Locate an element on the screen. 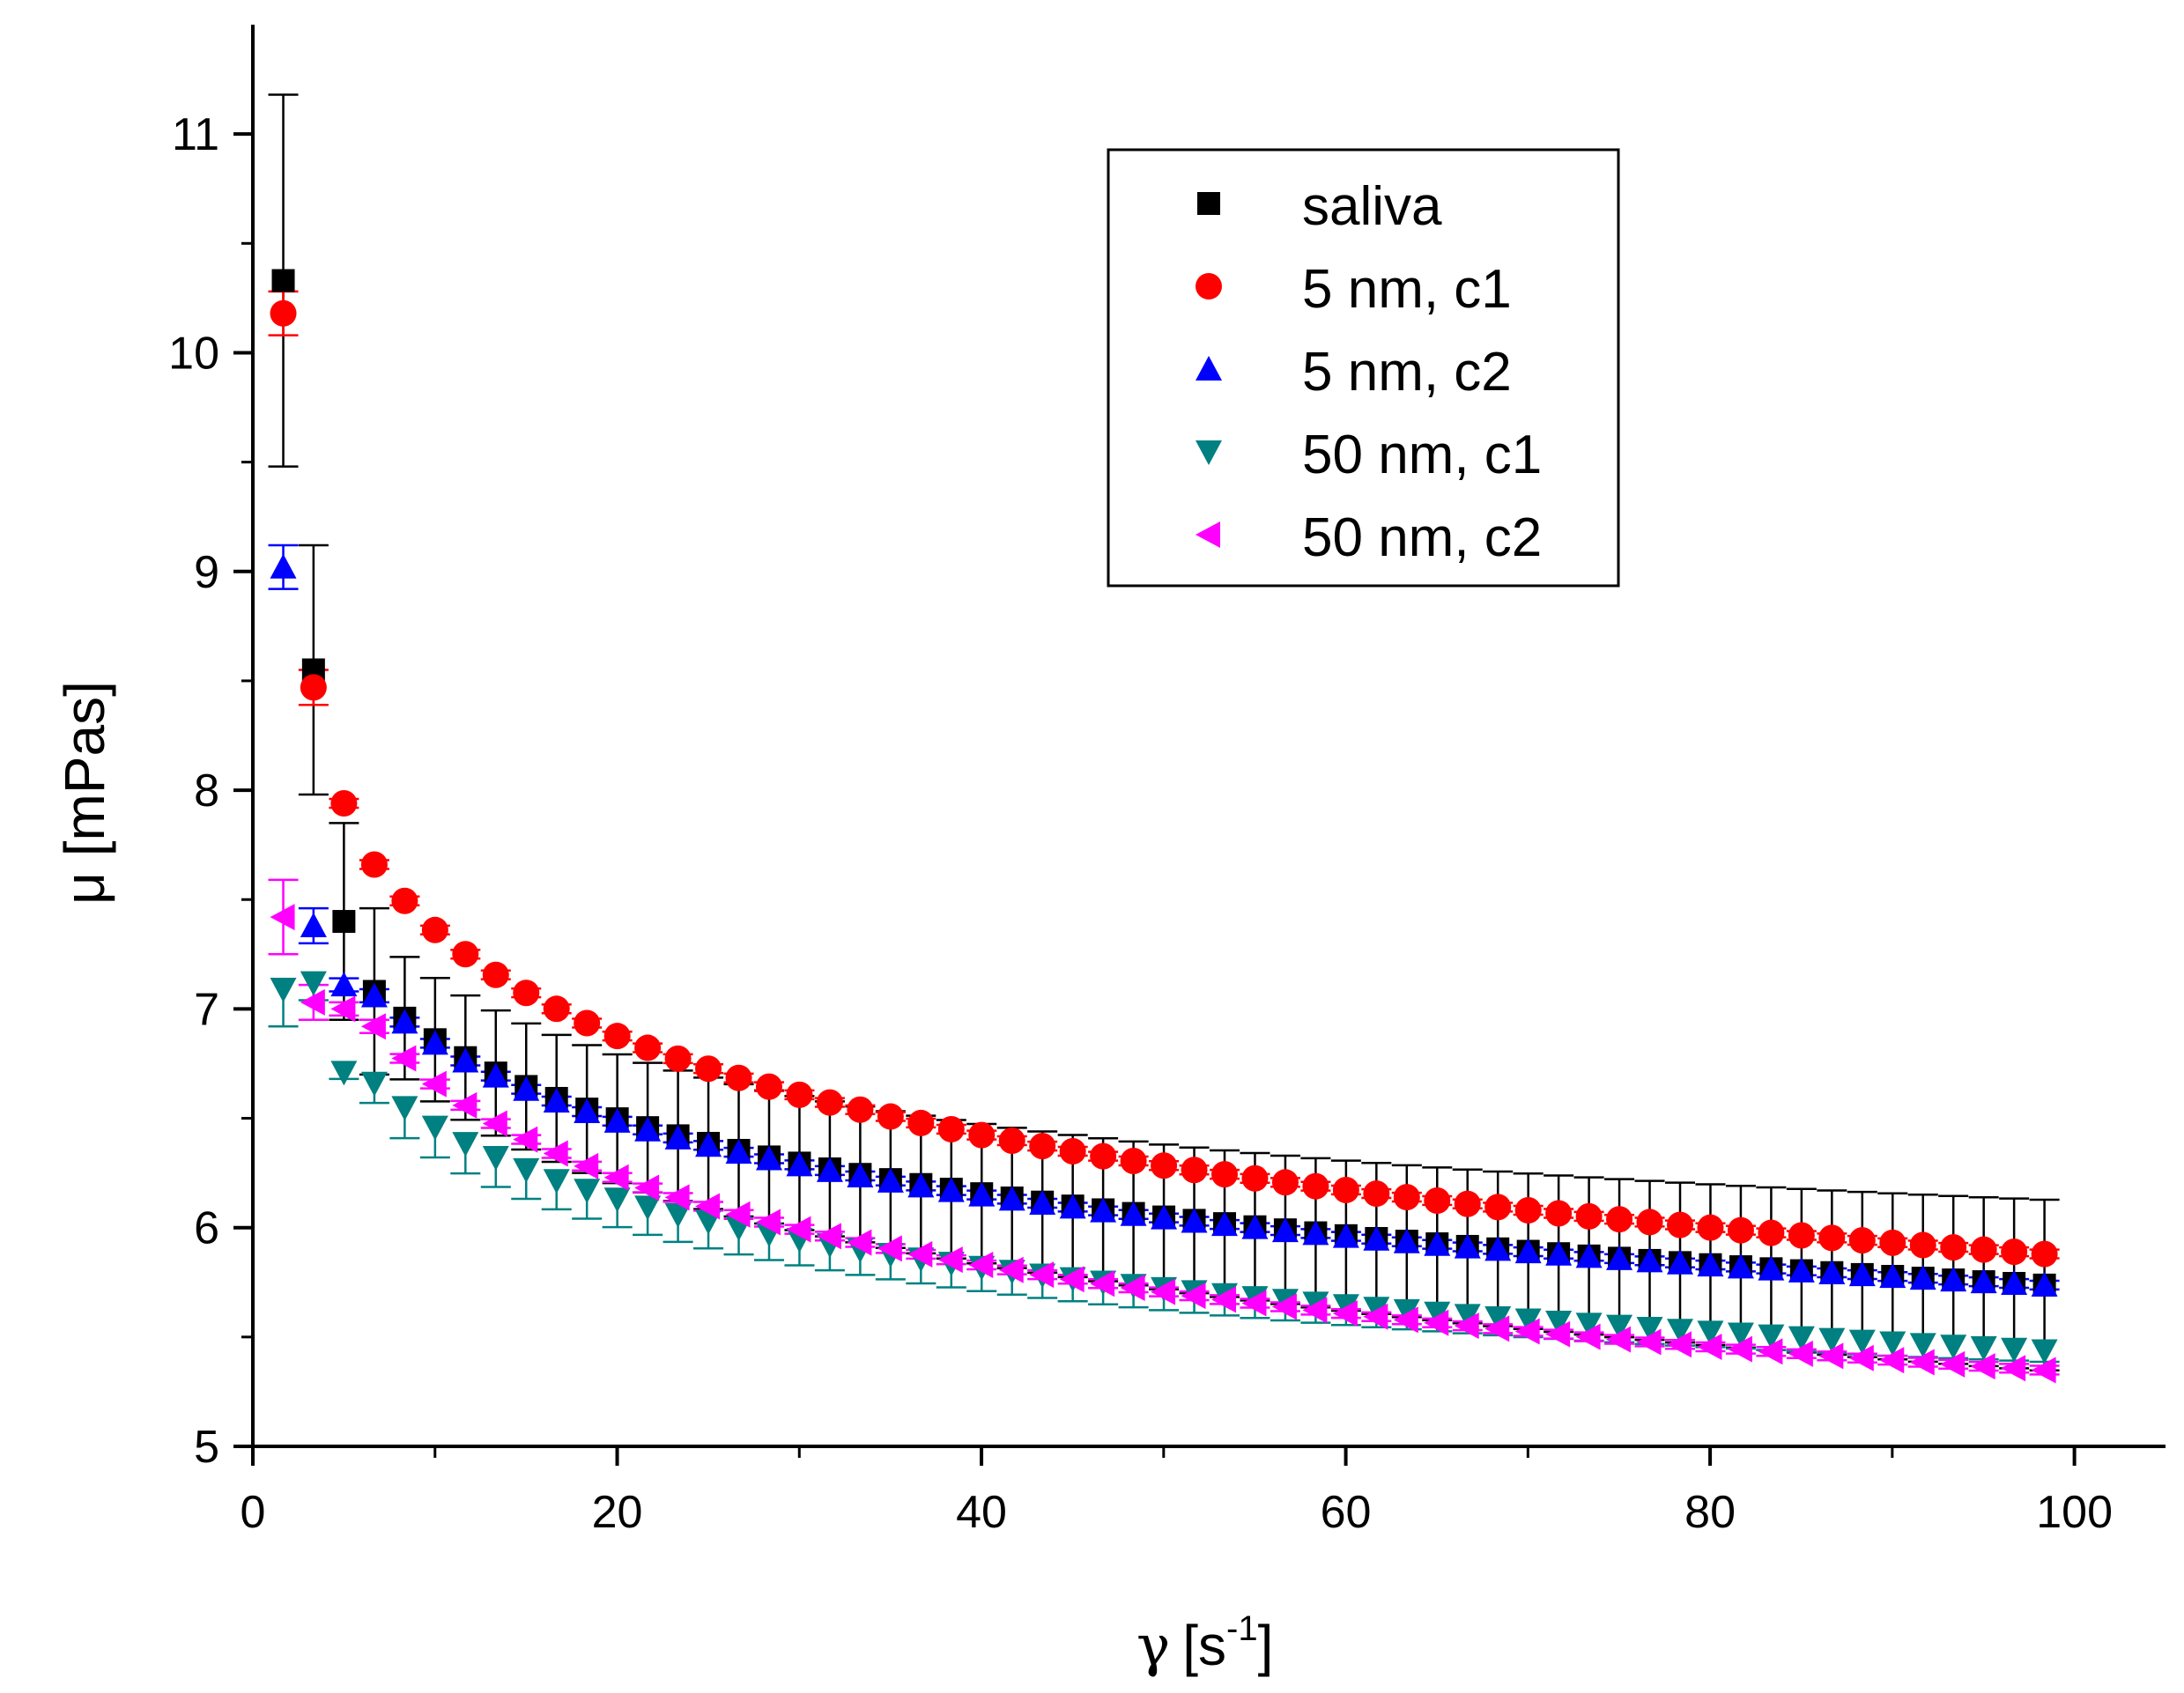 The image size is (2184, 1693). x-ticks: 0 20 40 60 80 100 is located at coordinates (1177, 1492).